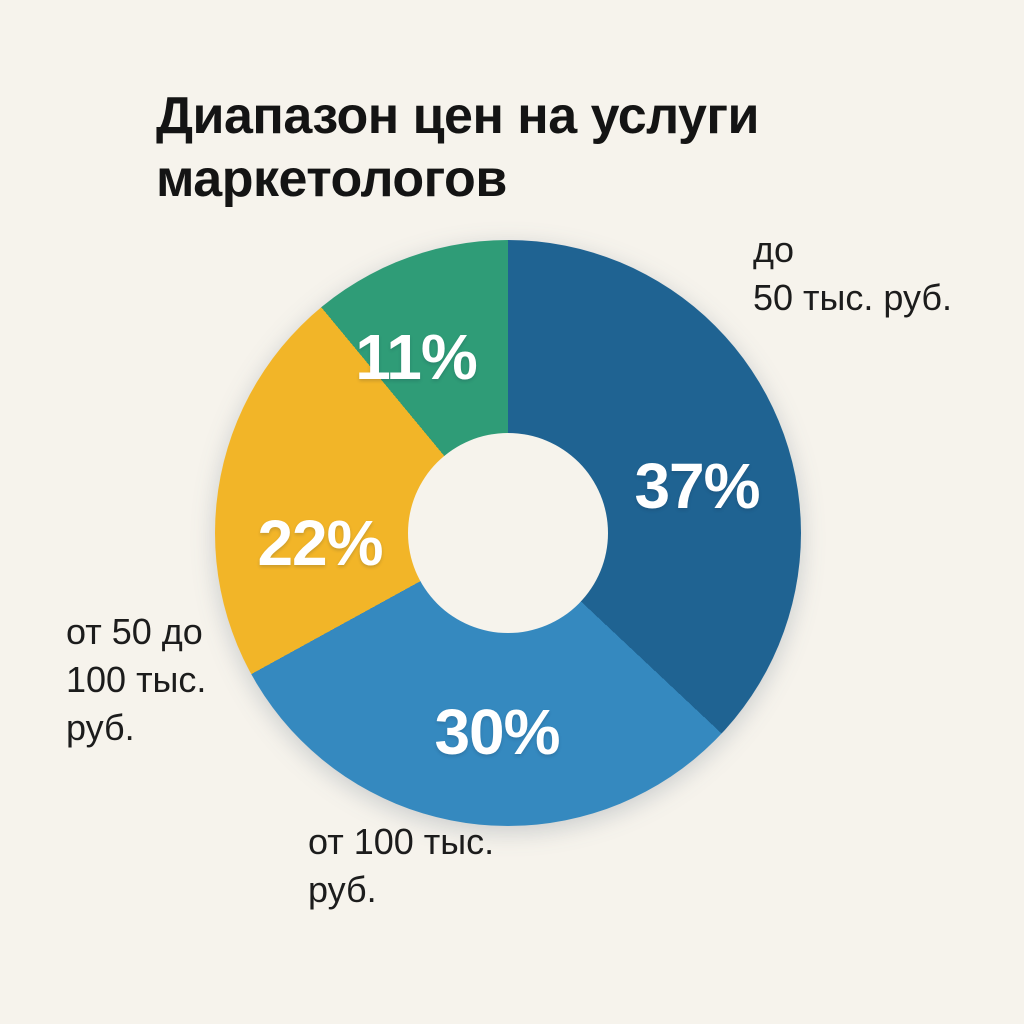 The width and height of the screenshot is (1024, 1024). What do you see at coordinates (852, 274) in the screenshot?
I see `annotation-up-to-50k: до 50 тыс. руб.` at bounding box center [852, 274].